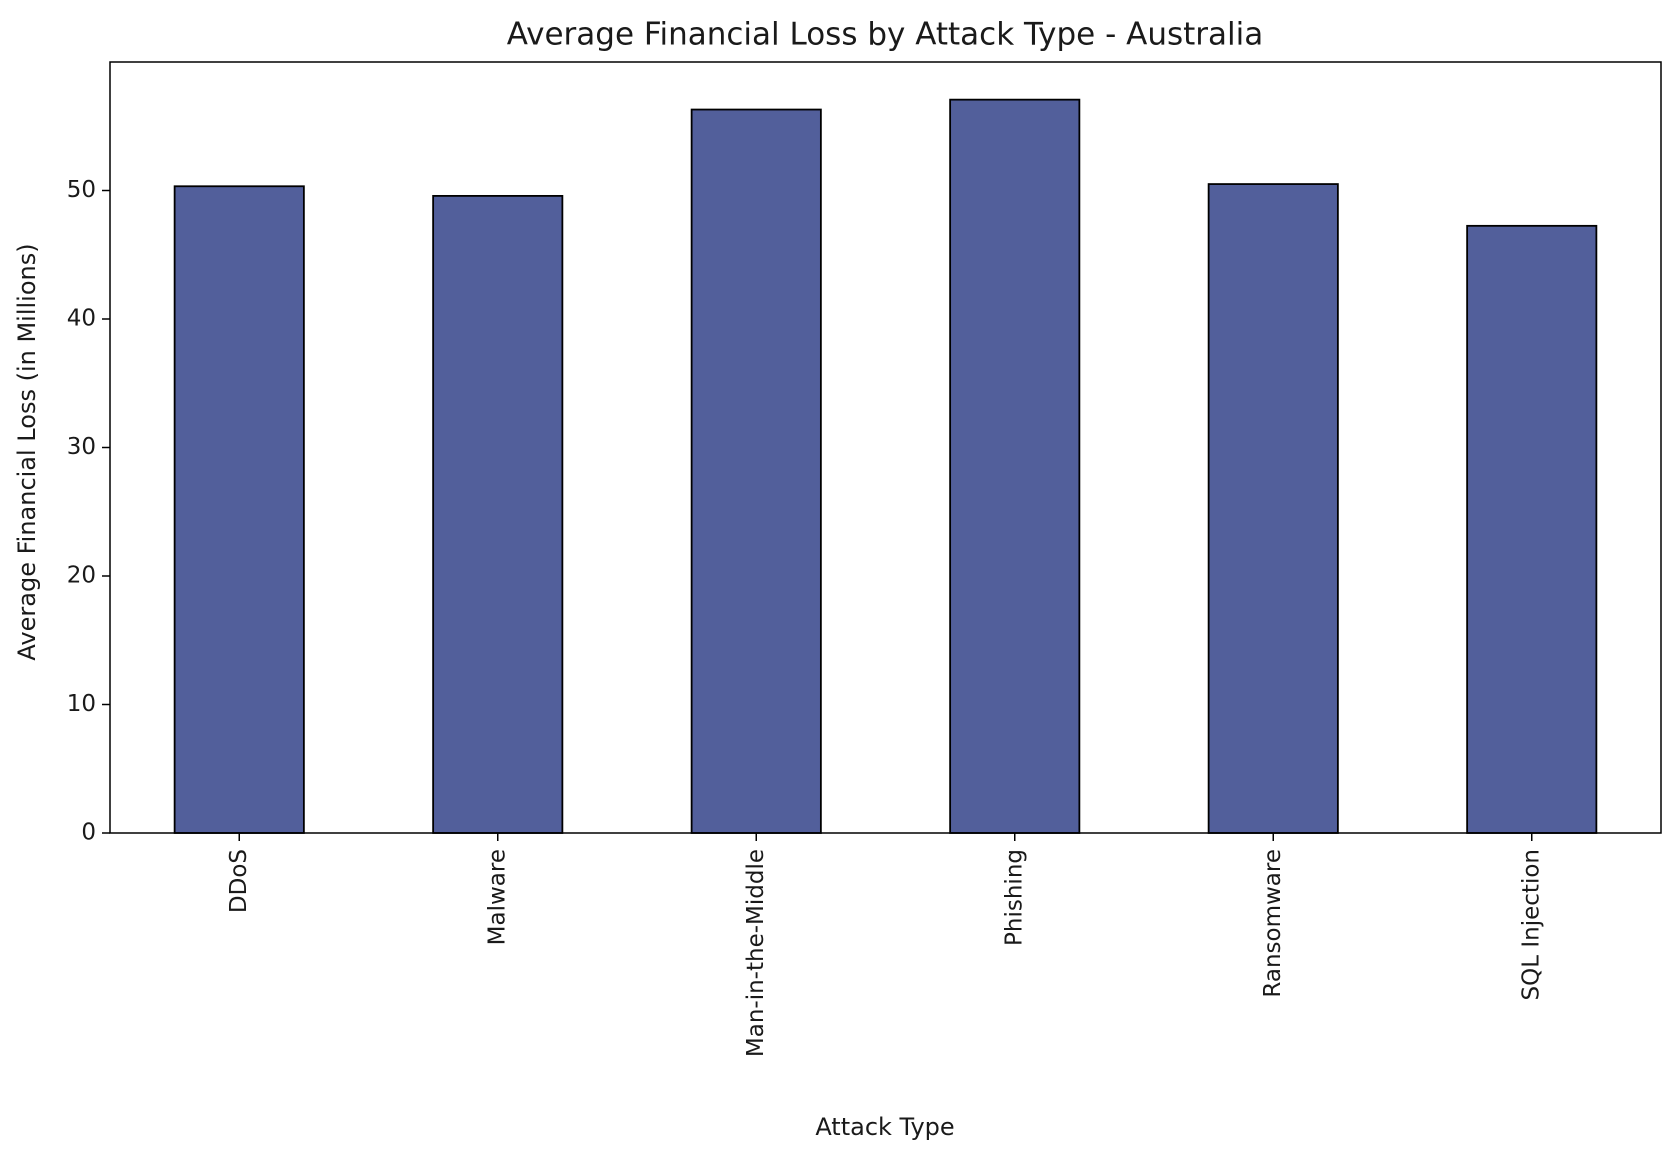  Describe the element at coordinates (1531, 924) in the screenshot. I see `x-tick-label: SQL Injection` at that location.